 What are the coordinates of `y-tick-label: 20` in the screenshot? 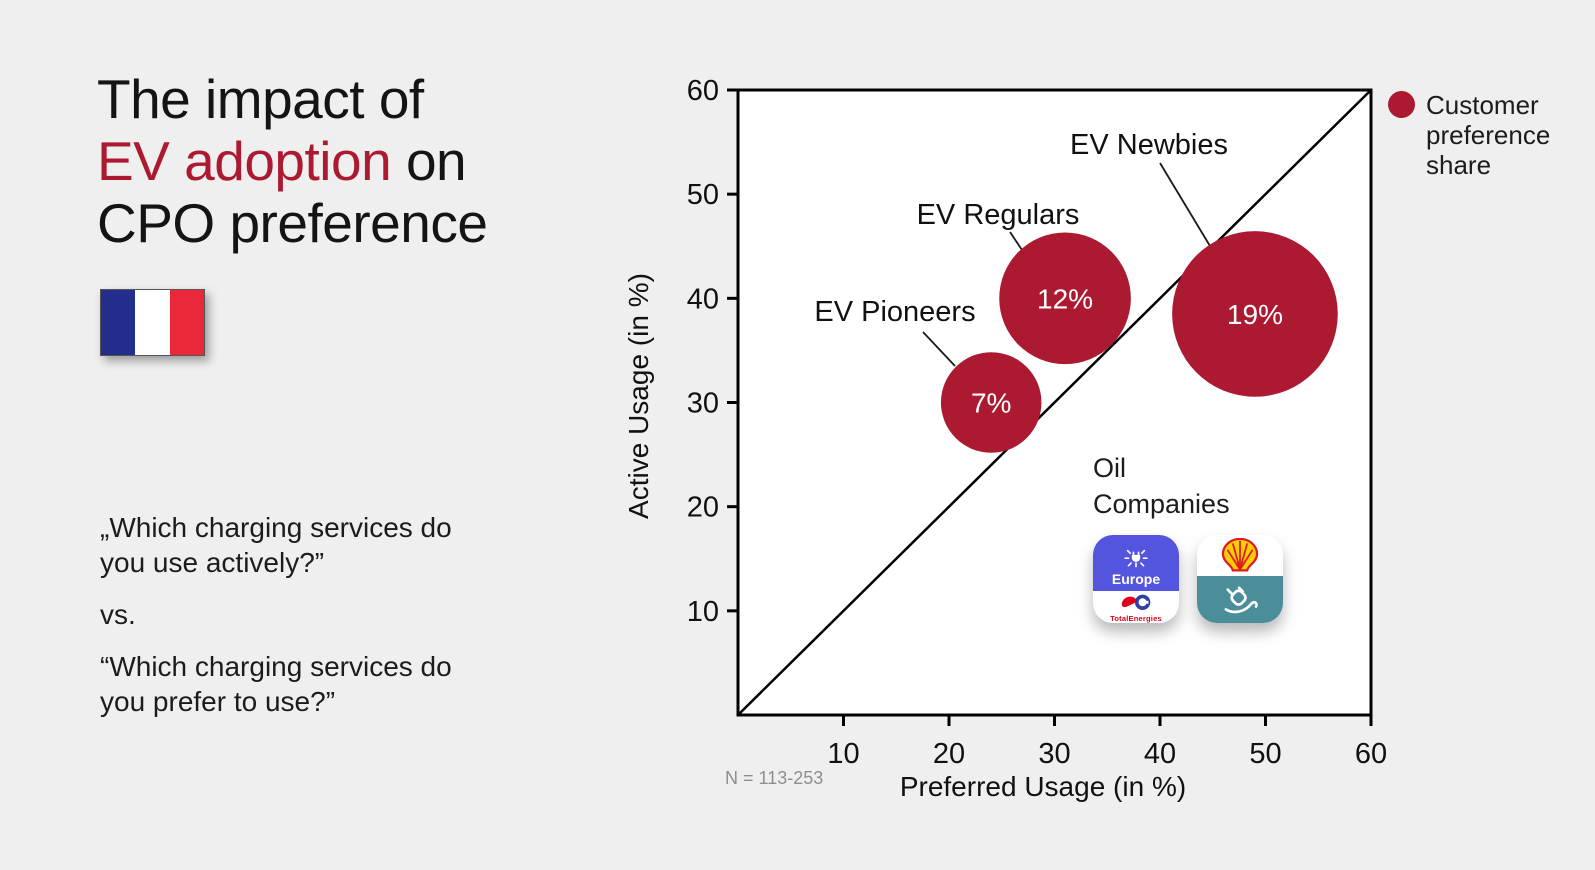 It's located at (703, 508).